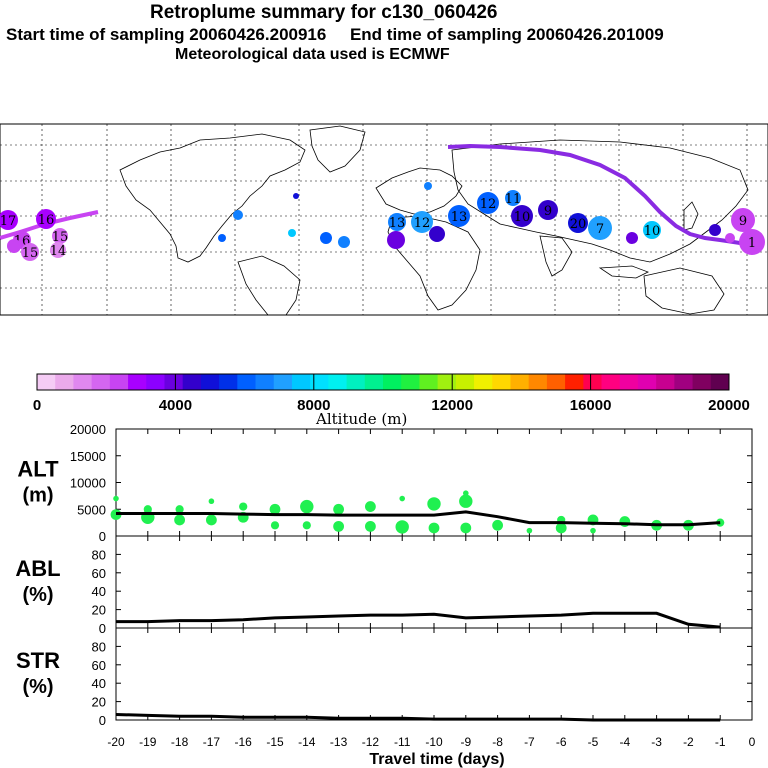  What do you see at coordinates (180, 742) in the screenshot?
I see `x-tick-label: -18` at bounding box center [180, 742].